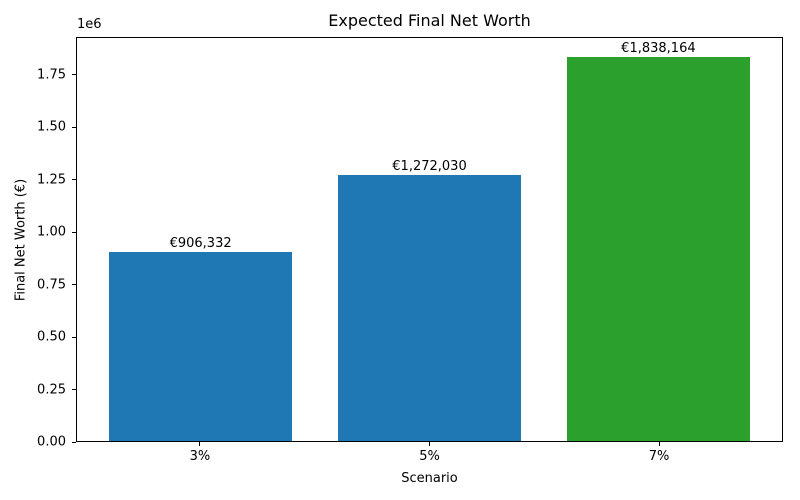  I want to click on y-tick-label: 1.50, so click(51, 127).